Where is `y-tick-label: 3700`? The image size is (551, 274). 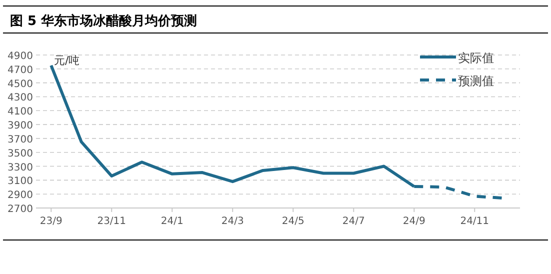 y-tick-label: 3700 is located at coordinates (20, 140).